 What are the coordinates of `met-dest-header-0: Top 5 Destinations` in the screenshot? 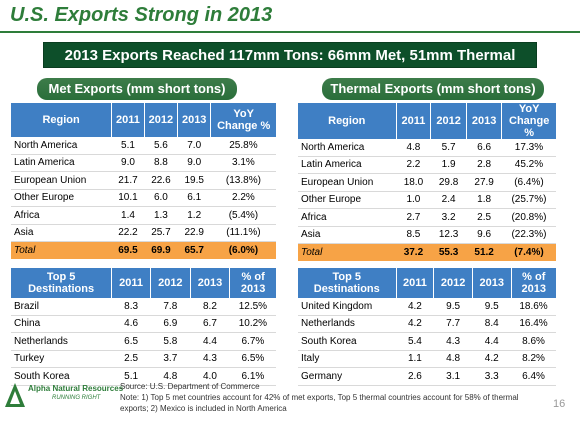 It's located at (62, 283).